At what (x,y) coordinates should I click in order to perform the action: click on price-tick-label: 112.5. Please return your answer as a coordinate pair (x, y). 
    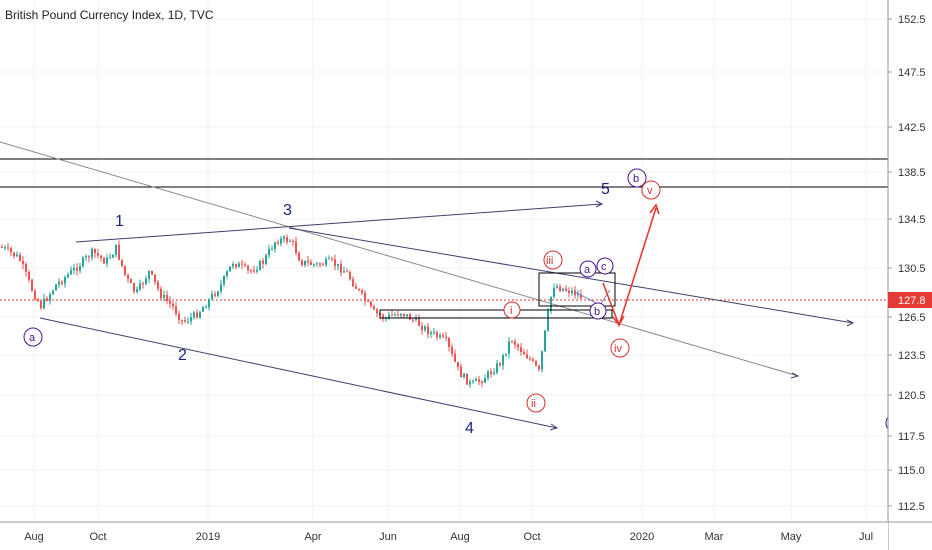
    Looking at the image, I should click on (911, 507).